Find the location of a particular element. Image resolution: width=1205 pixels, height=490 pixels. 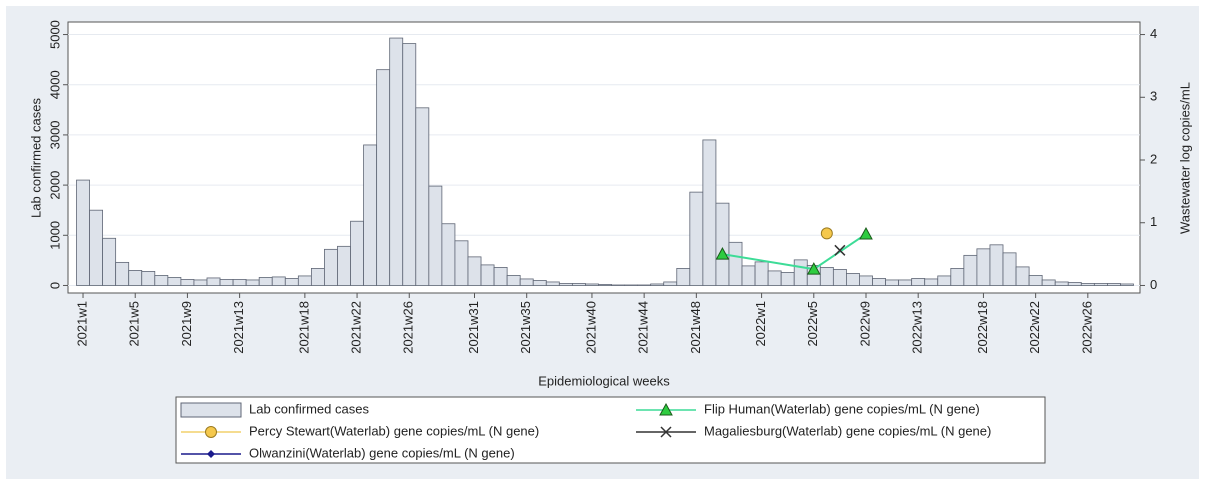

x-axis-title: Epidemiological weeks is located at coordinates (604, 380).